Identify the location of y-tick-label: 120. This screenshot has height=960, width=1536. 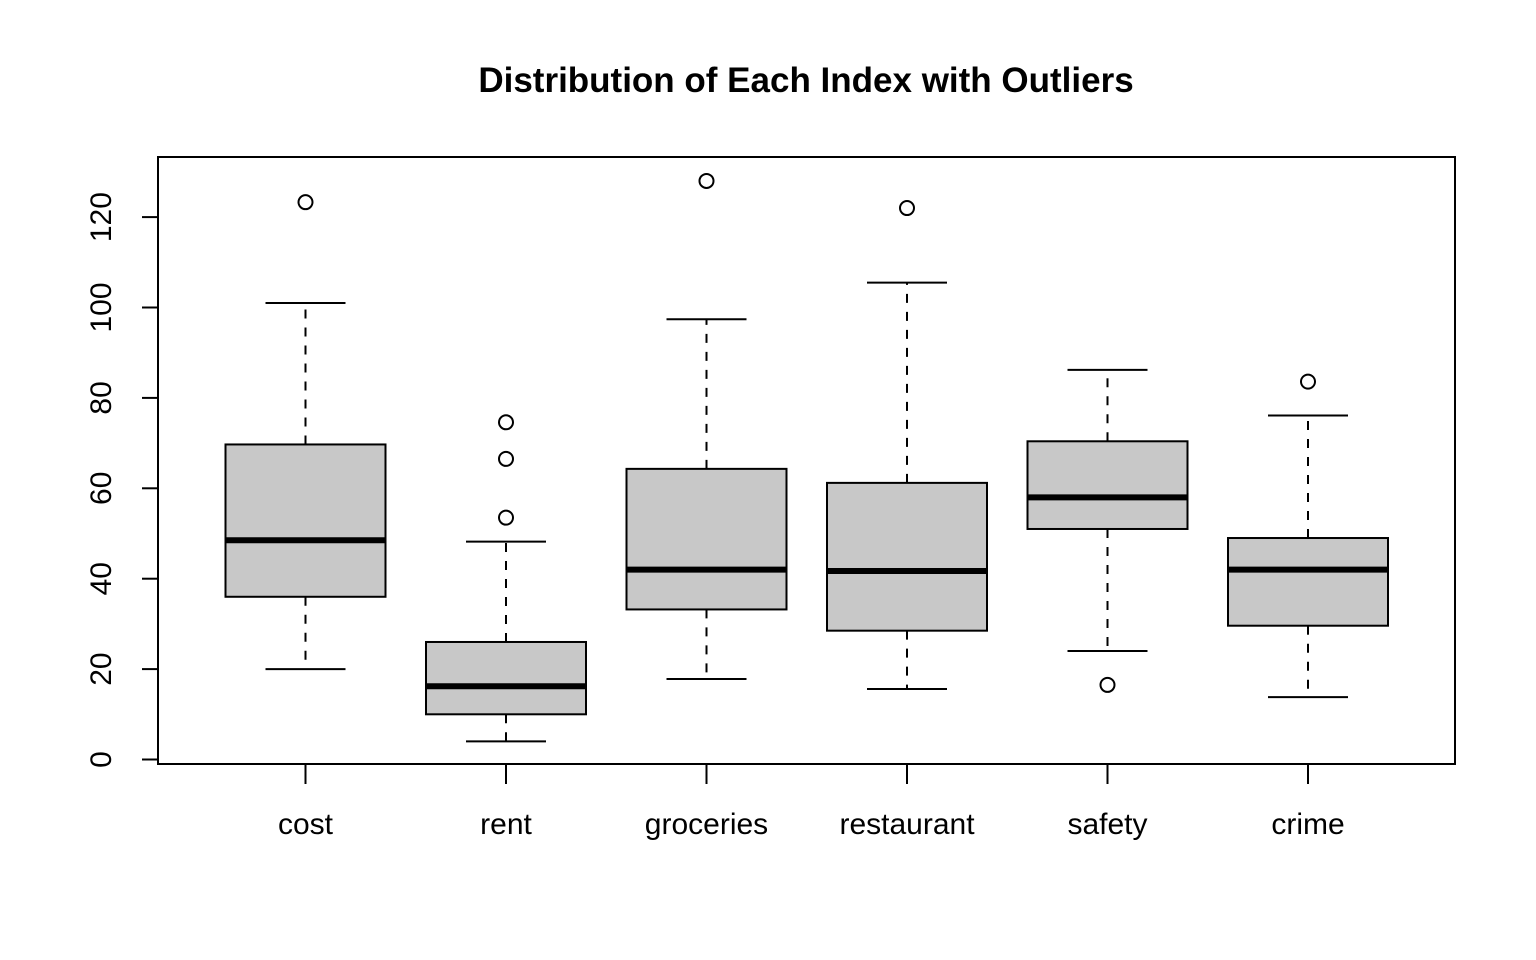
(101, 217).